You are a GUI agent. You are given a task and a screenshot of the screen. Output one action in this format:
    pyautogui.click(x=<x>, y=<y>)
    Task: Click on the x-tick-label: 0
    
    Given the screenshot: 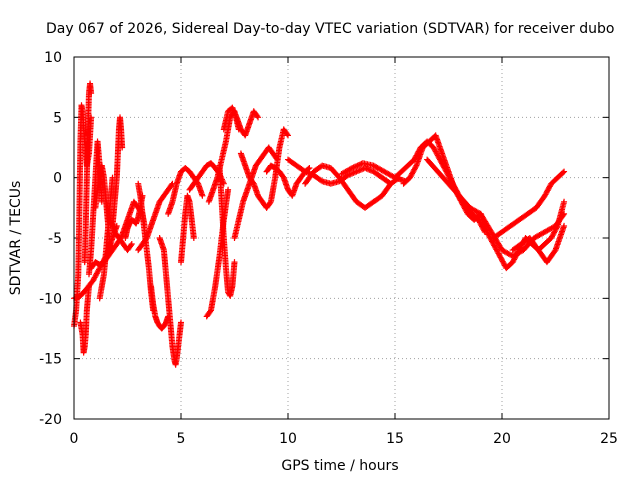 What is the action you would take?
    pyautogui.click(x=74, y=439)
    